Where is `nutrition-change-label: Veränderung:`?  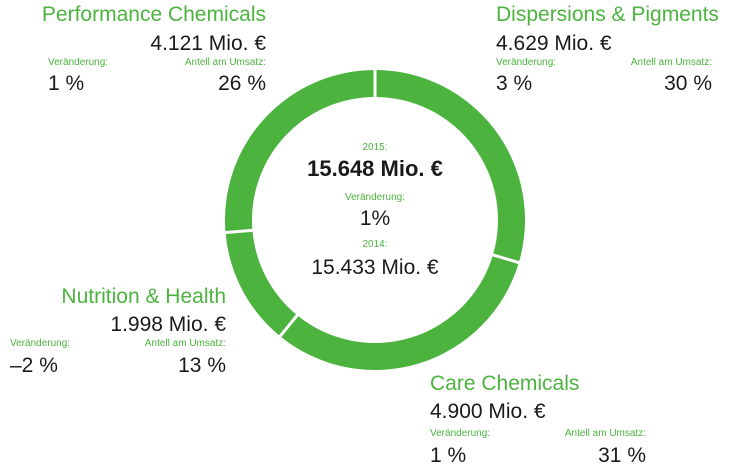
nutrition-change-label: Veränderung: is located at coordinates (40, 343).